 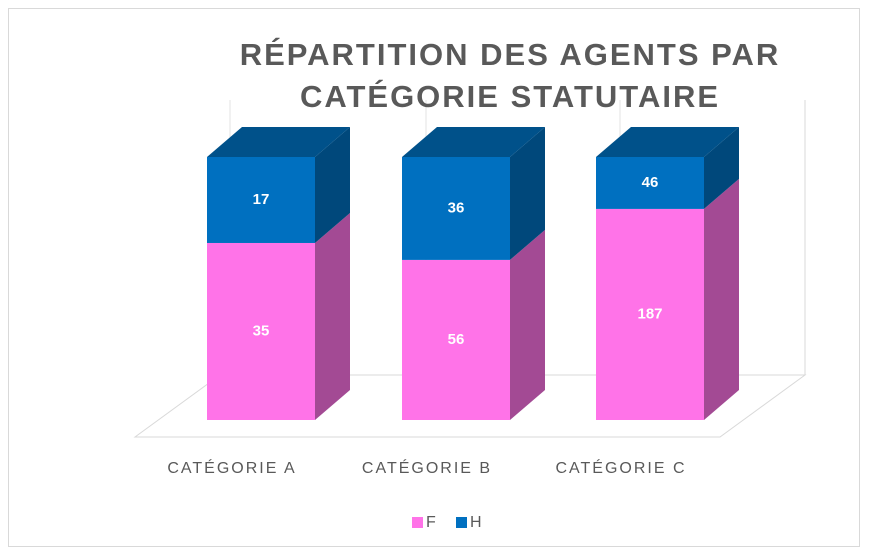 What do you see at coordinates (476, 522) in the screenshot?
I see `legend-label: H` at bounding box center [476, 522].